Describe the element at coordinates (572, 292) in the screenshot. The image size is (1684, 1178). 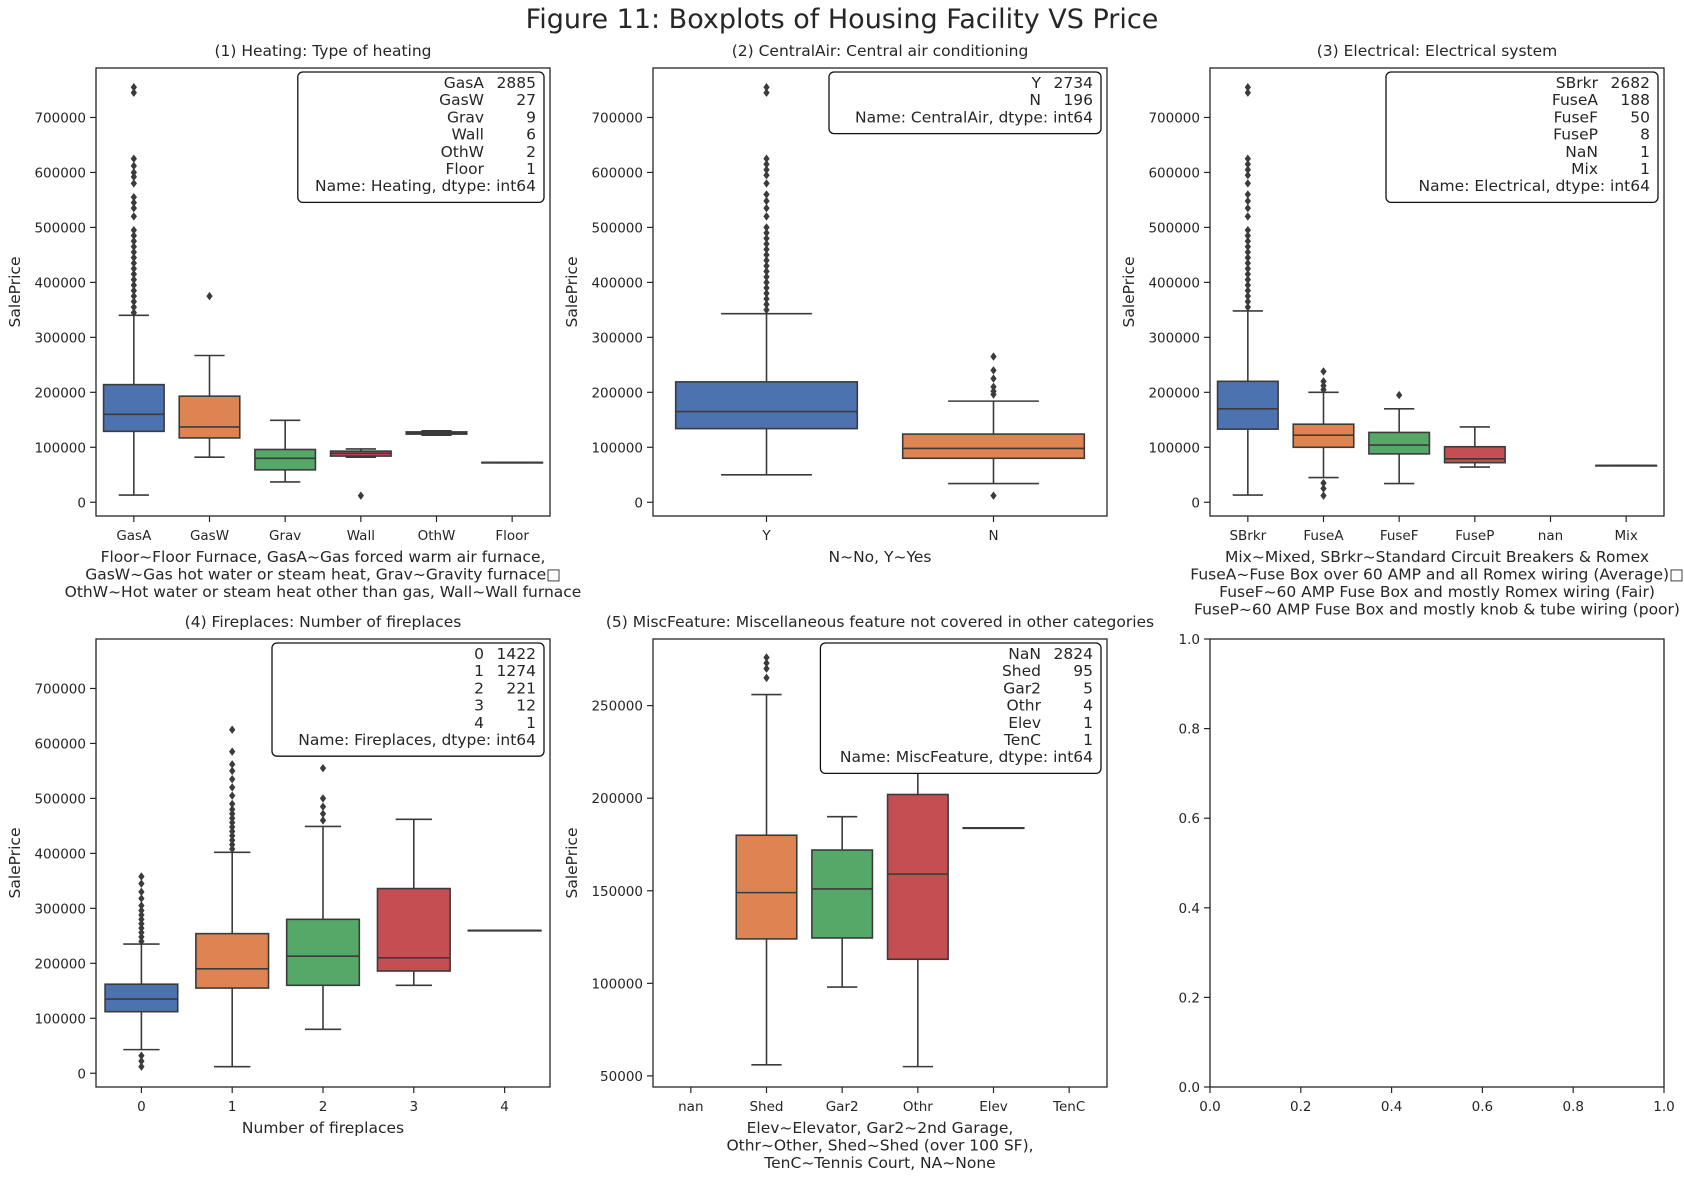
I see `y-axis-label: SalePrice` at that location.